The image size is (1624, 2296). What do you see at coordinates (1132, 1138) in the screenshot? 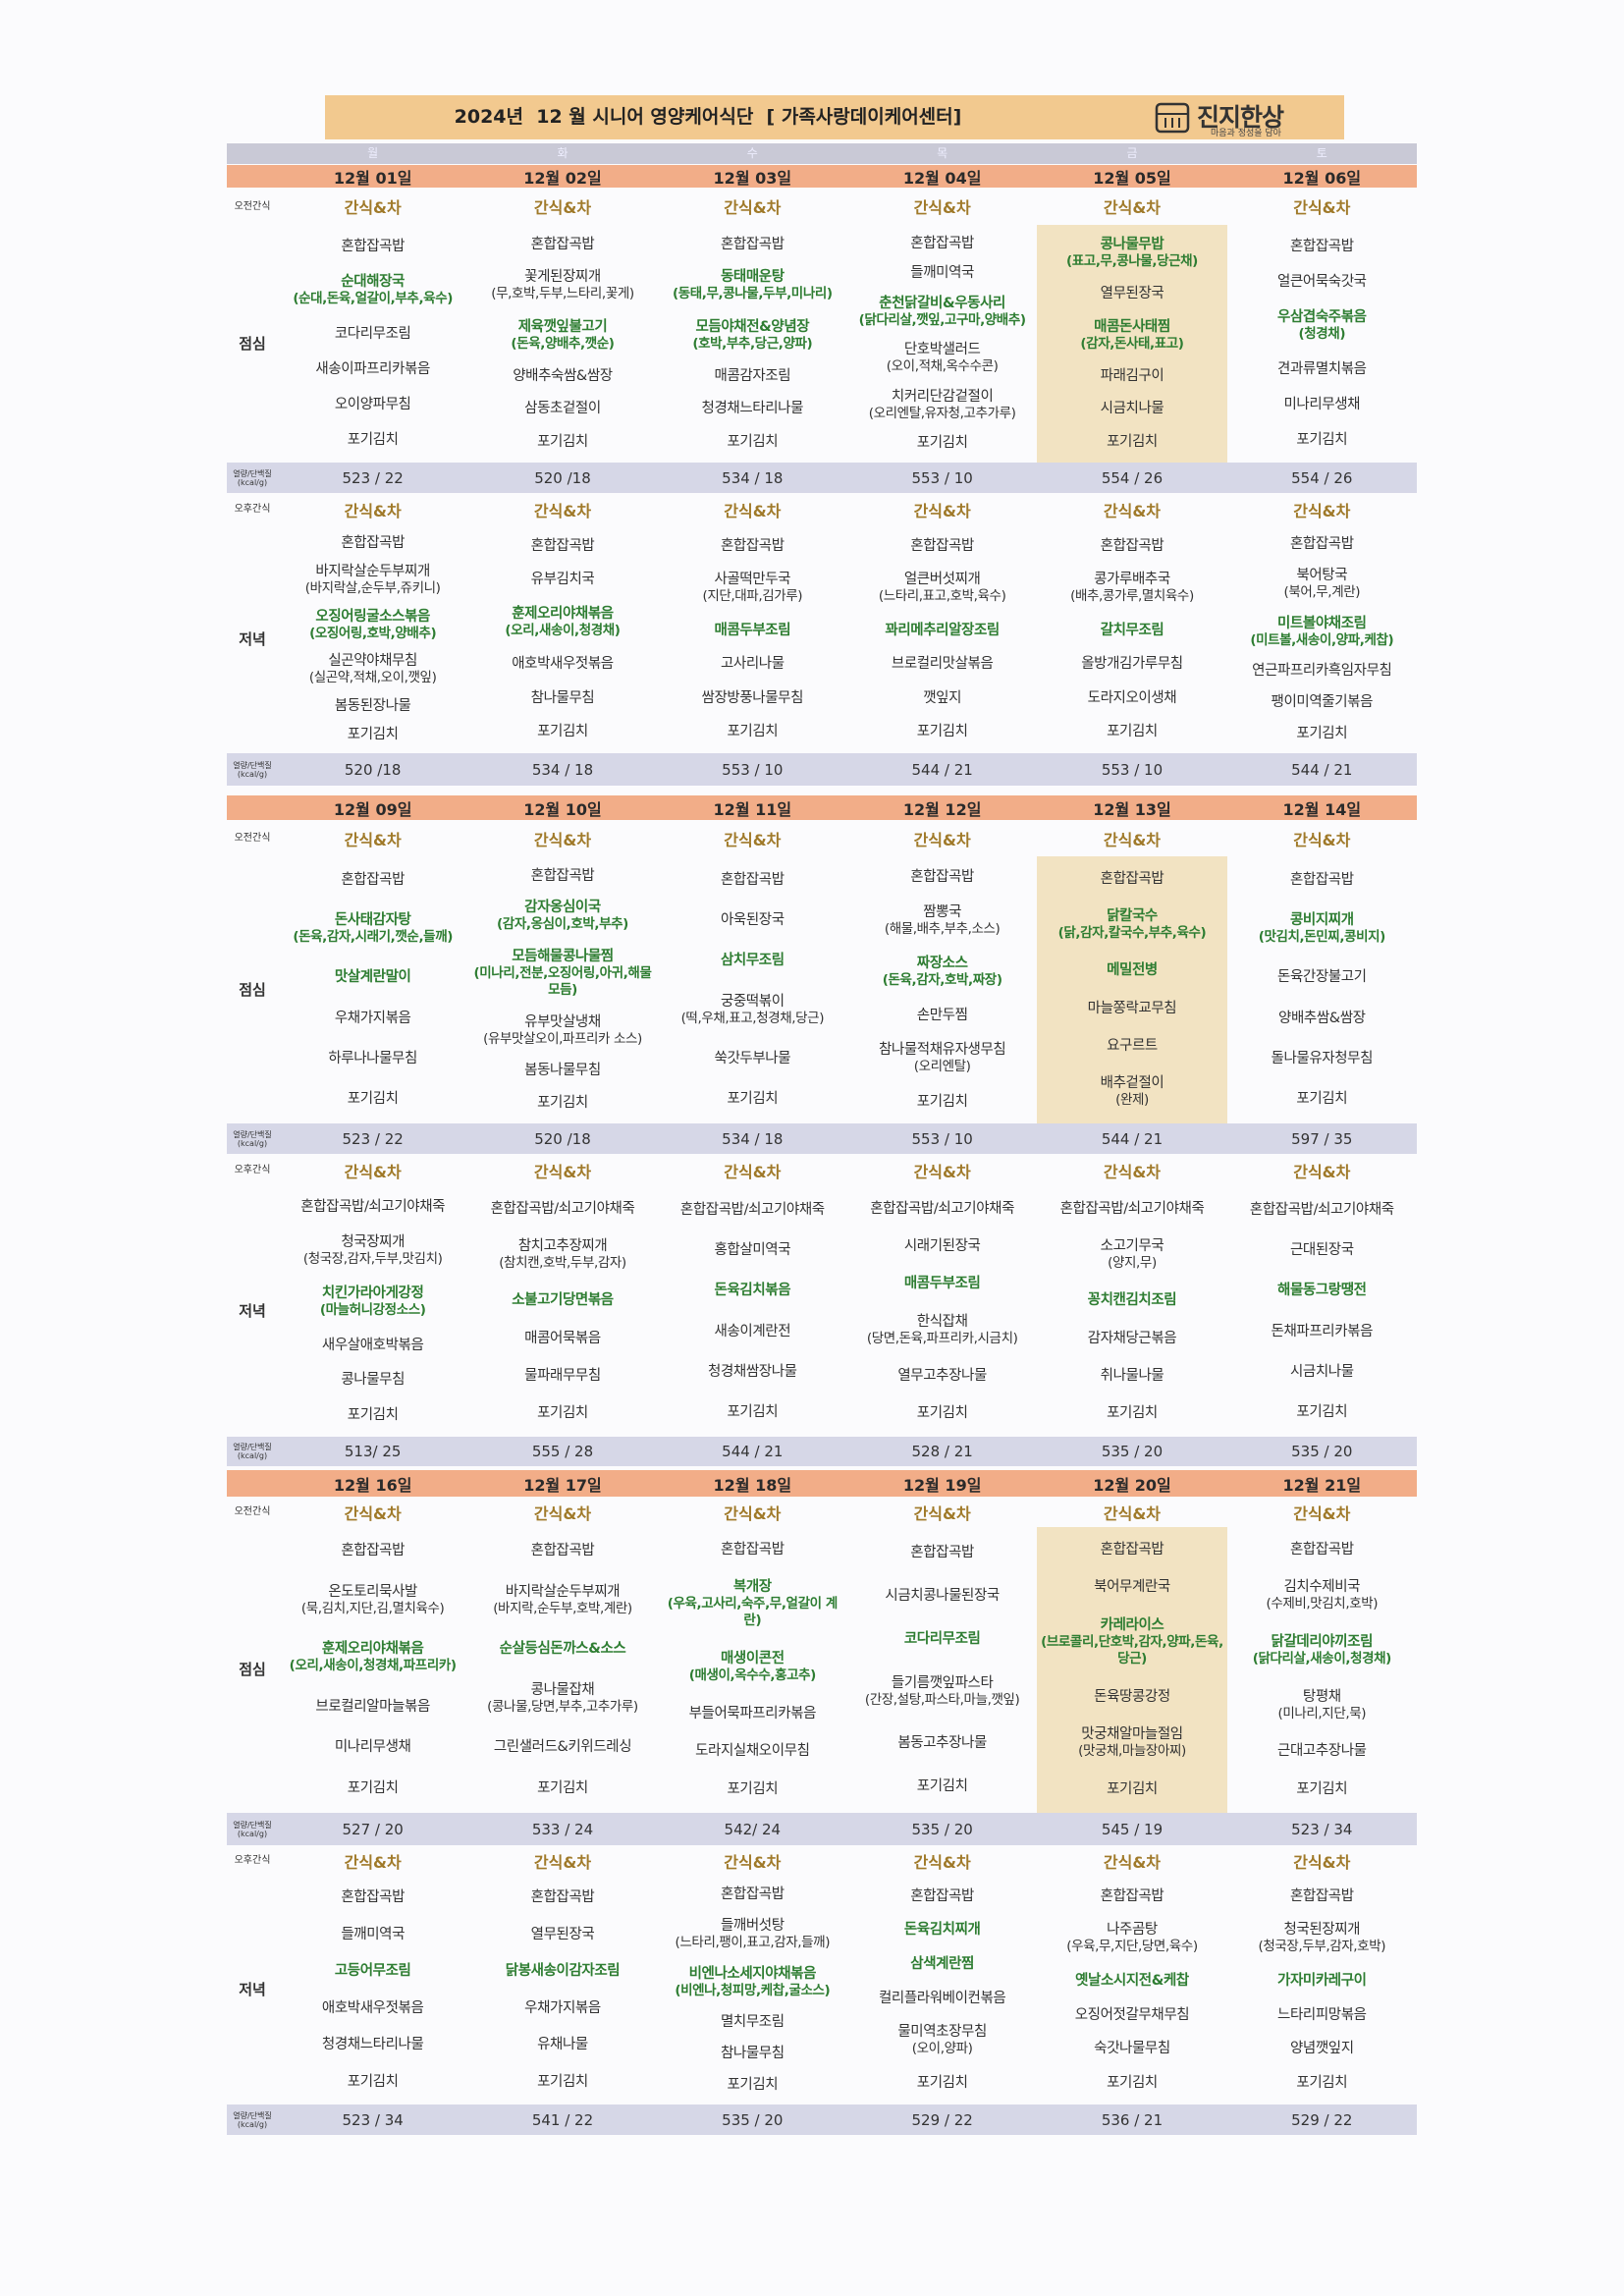
I see `nutrition-value: 544 / 21` at bounding box center [1132, 1138].